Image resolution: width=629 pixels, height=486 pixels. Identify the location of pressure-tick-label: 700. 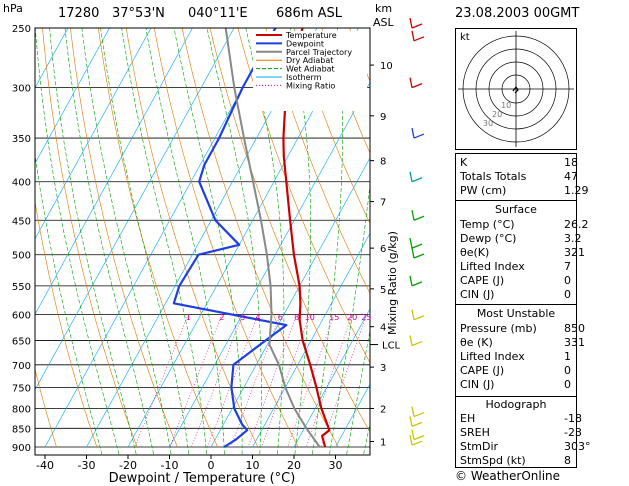
(21, 366).